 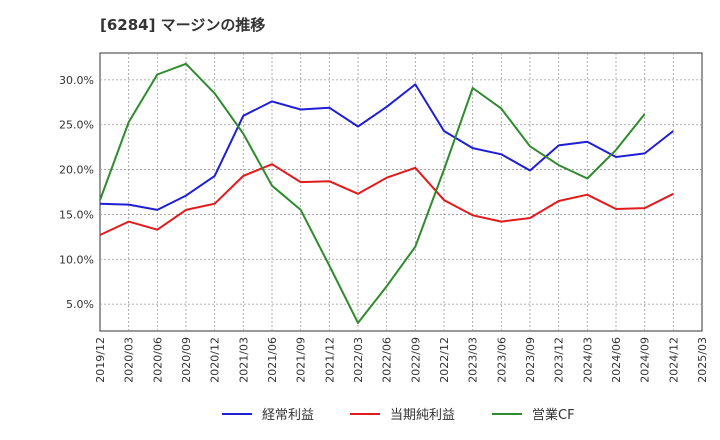 I want to click on x-tick-label: 2023/09, so click(x=530, y=360).